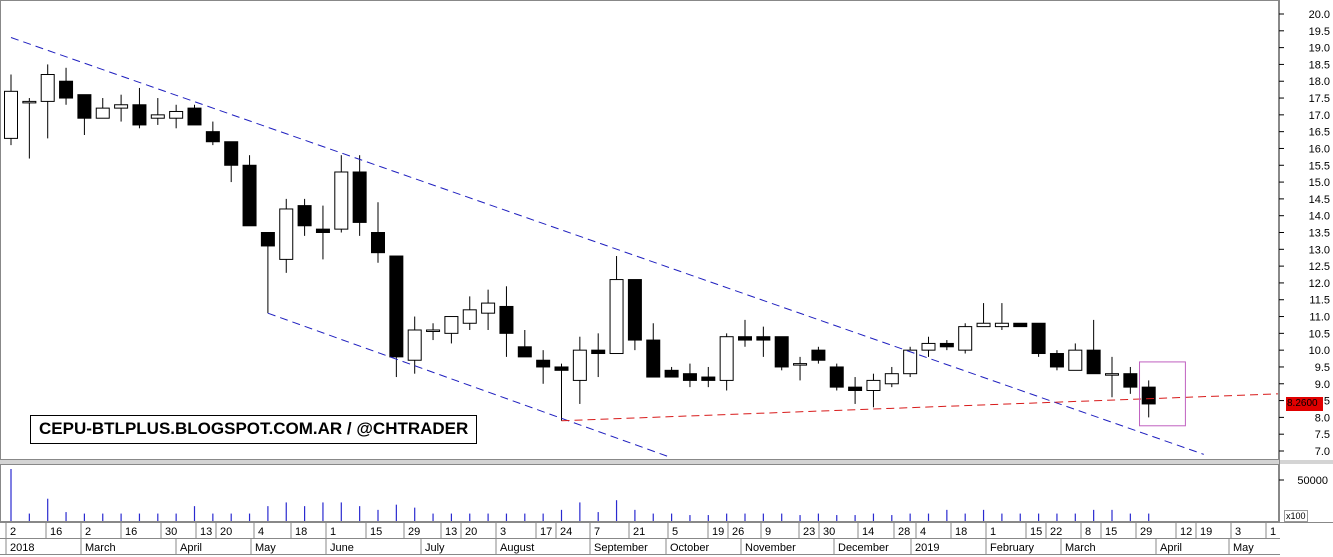 This screenshot has height=557, width=1333. What do you see at coordinates (566, 532) in the screenshot?
I see `x-day-label: 24` at bounding box center [566, 532].